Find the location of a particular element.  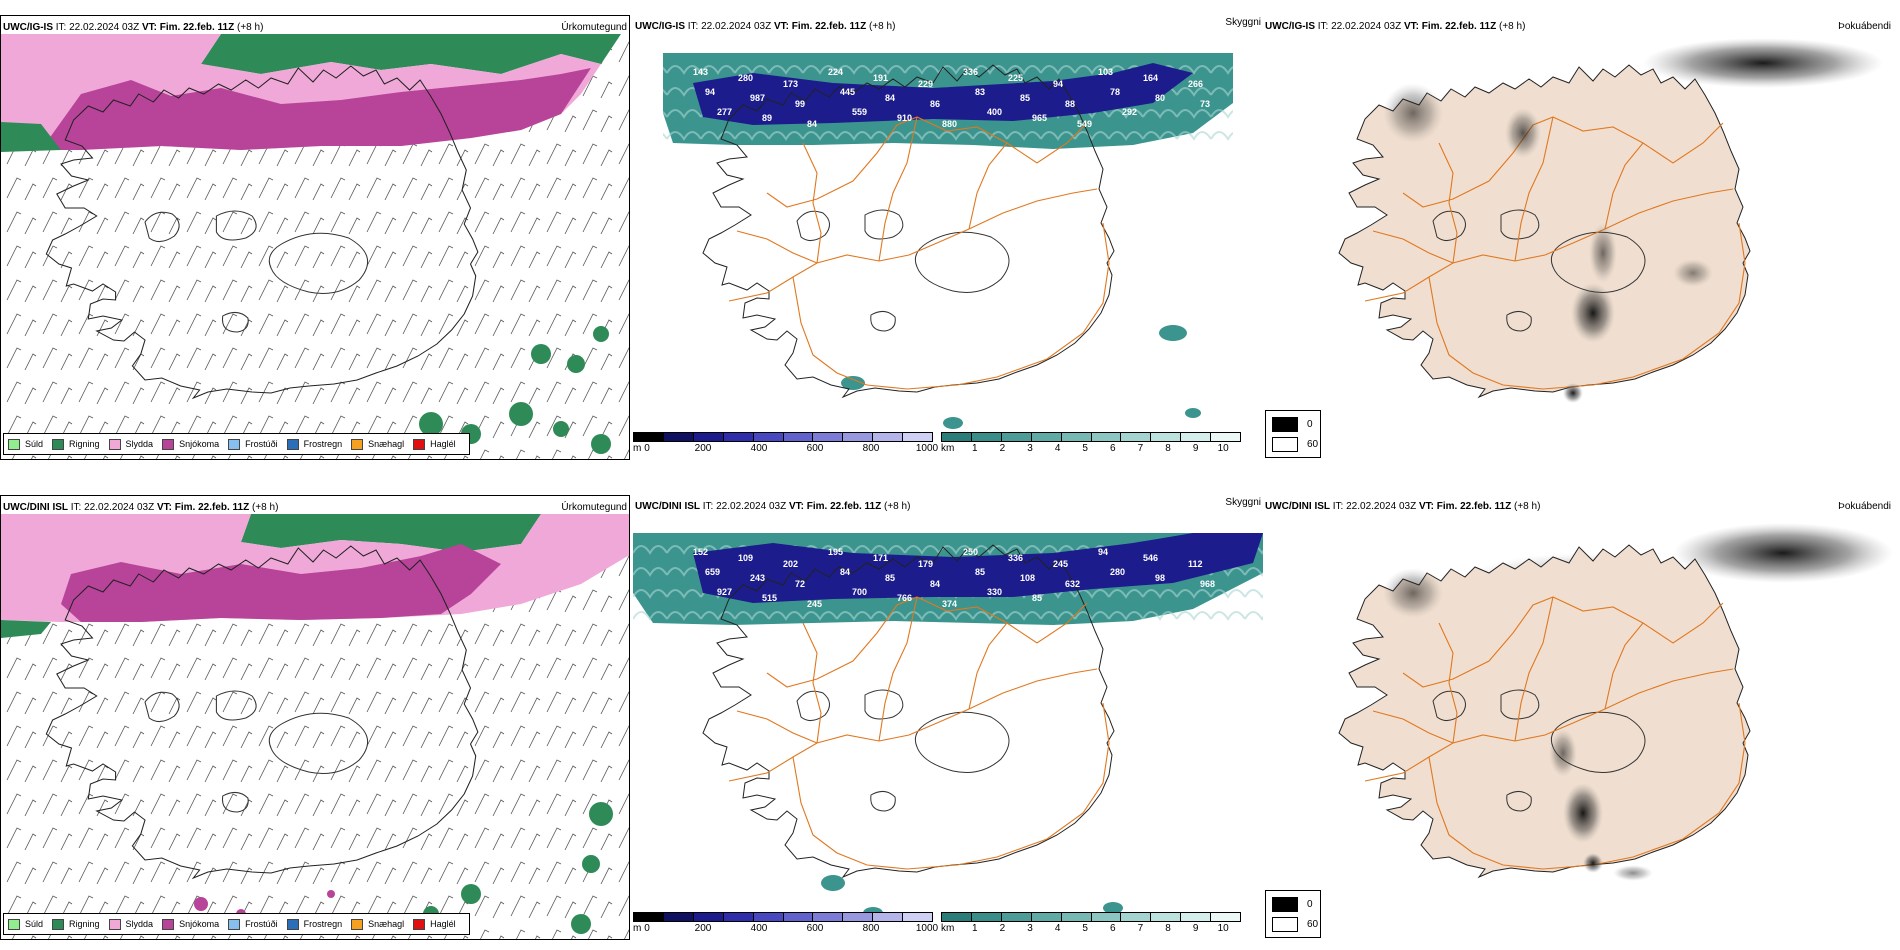

cloud-base-label: 98 is located at coordinates (1160, 578).